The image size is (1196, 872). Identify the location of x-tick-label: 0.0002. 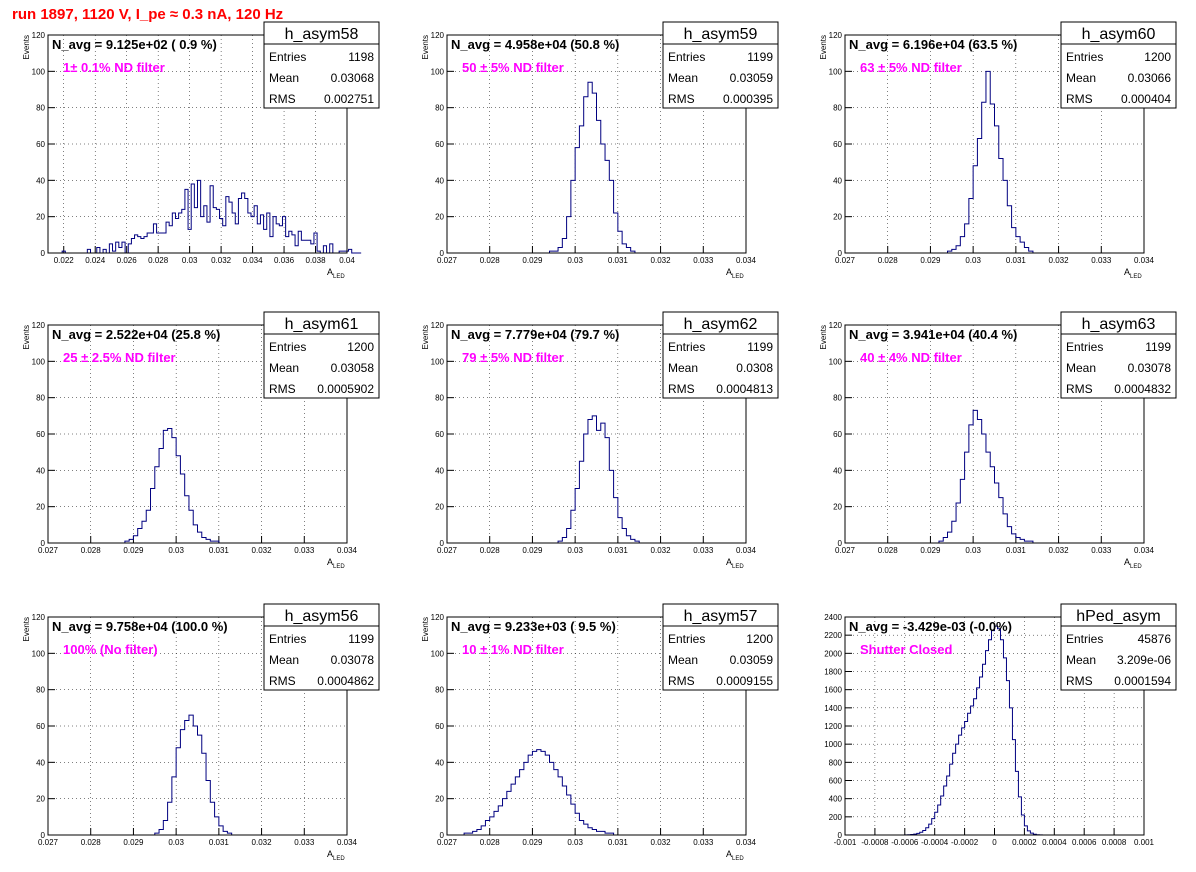
(1024, 842).